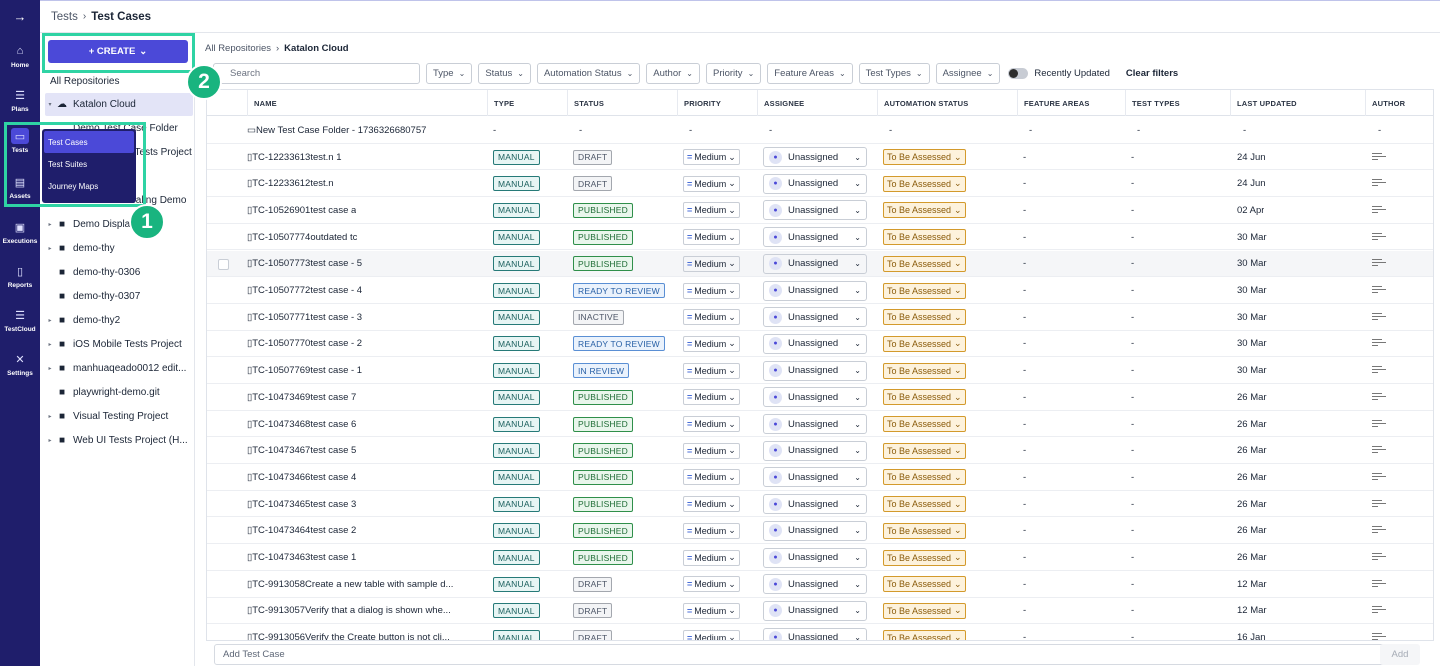  I want to click on name-cell: ▯ TC-10507772 test case - 4, so click(304, 290).